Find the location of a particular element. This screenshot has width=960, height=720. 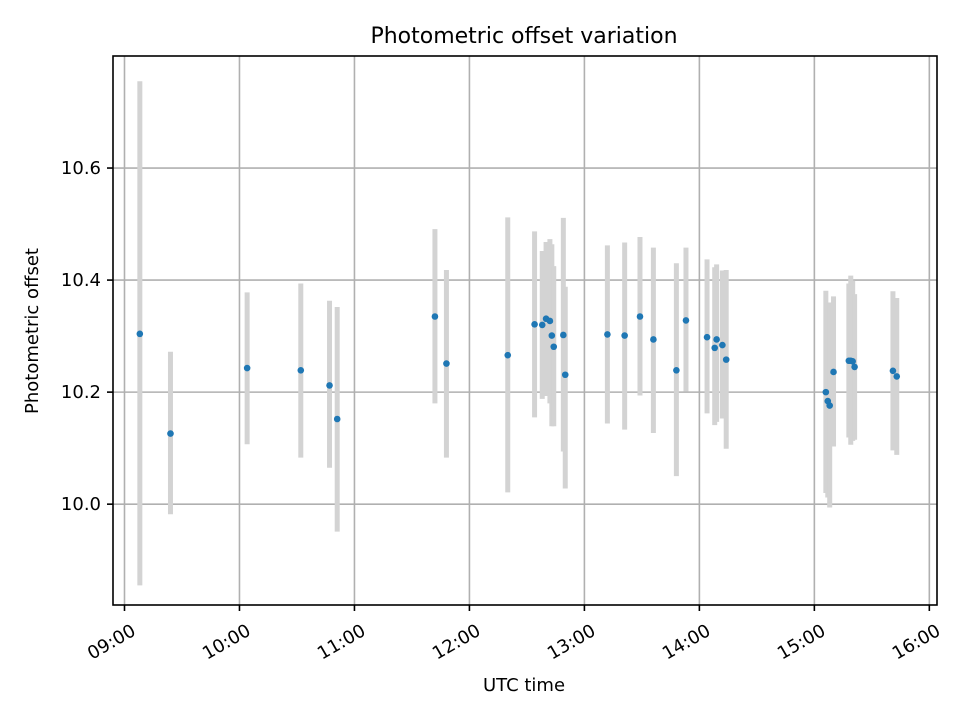

x-tick-label: 12:00 is located at coordinates (456, 642).